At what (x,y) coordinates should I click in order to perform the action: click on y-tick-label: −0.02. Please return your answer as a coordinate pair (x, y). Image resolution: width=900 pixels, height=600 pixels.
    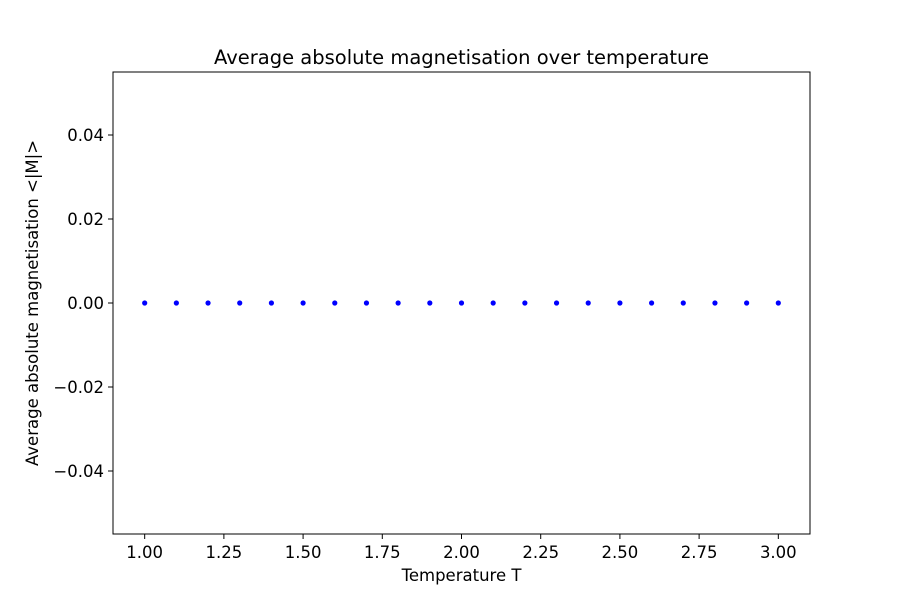
    Looking at the image, I should click on (78, 387).